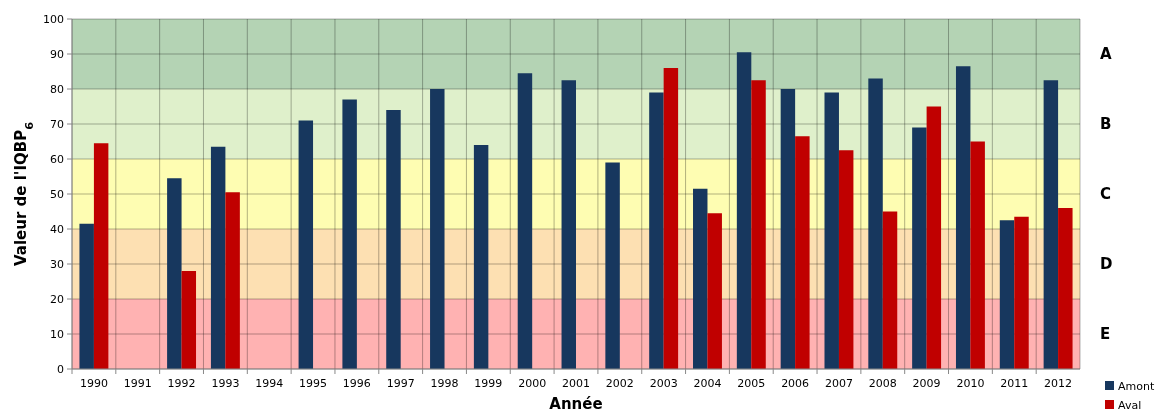 The height and width of the screenshot is (419, 1157). I want to click on x-tick-label: 1999, so click(488, 383).